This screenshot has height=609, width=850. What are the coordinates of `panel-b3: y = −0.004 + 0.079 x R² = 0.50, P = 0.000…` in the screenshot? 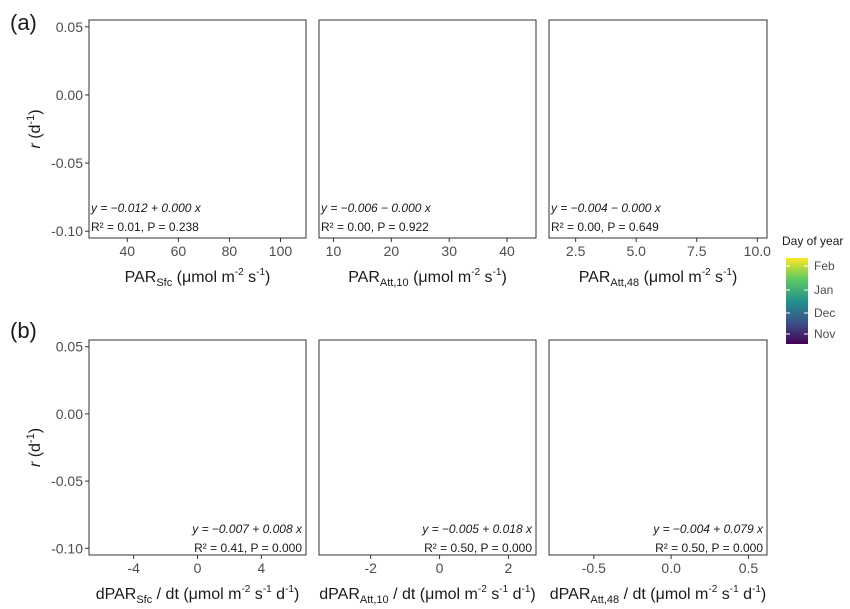 It's located at (658, 472).